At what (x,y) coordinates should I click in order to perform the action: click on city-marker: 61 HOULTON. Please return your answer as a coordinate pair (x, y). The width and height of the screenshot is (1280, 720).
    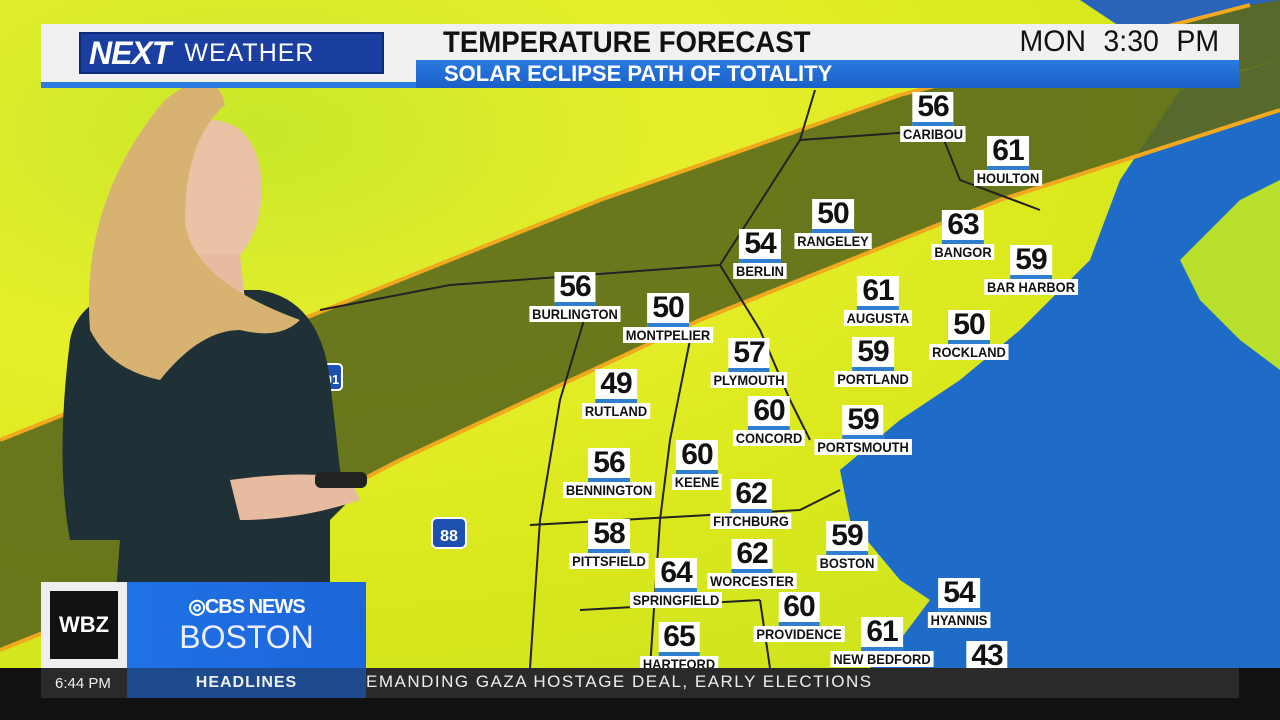
    Looking at the image, I should click on (1008, 161).